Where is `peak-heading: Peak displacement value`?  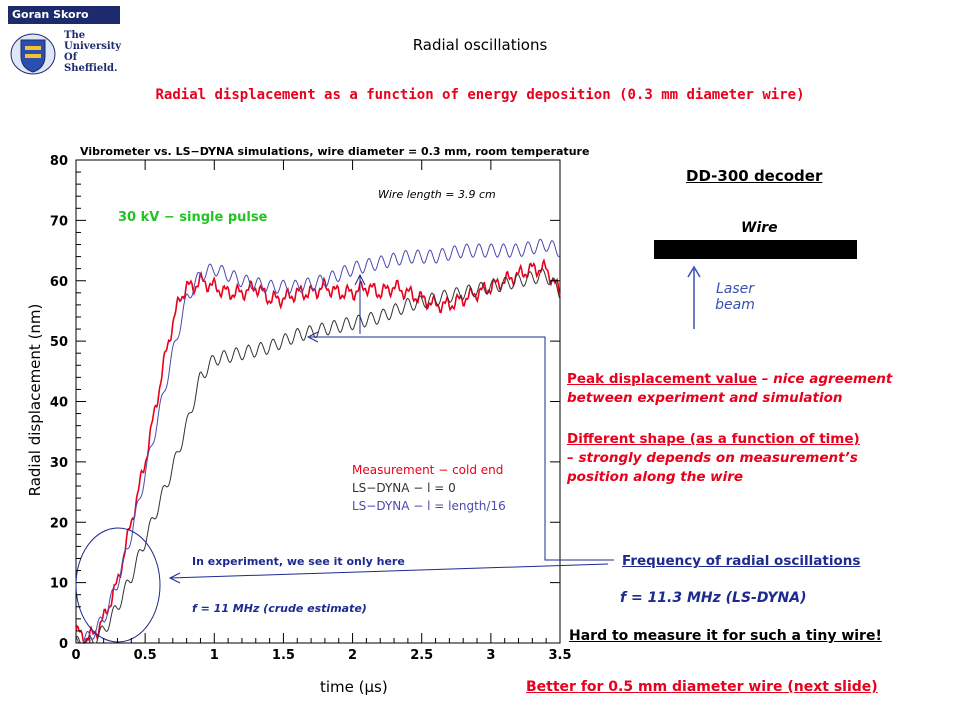 peak-heading: Peak displacement value is located at coordinates (662, 379).